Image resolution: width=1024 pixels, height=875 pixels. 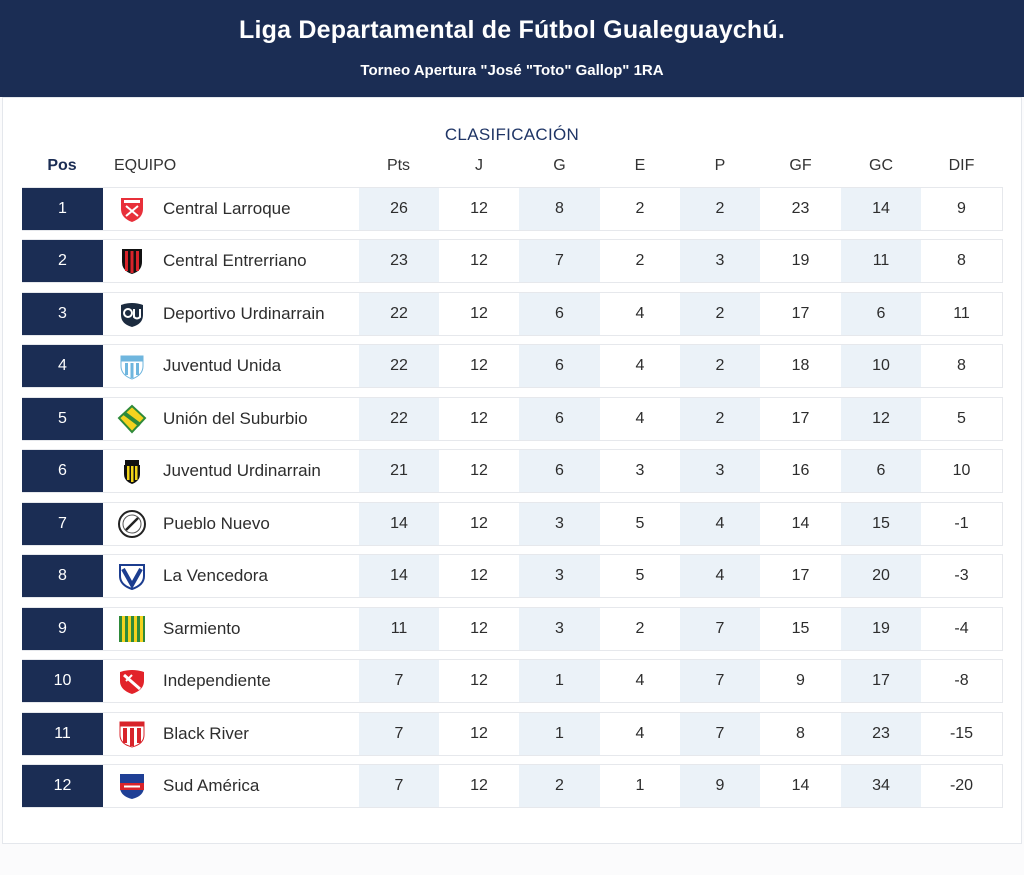 I want to click on pos-cell: 6, so click(x=62, y=471).